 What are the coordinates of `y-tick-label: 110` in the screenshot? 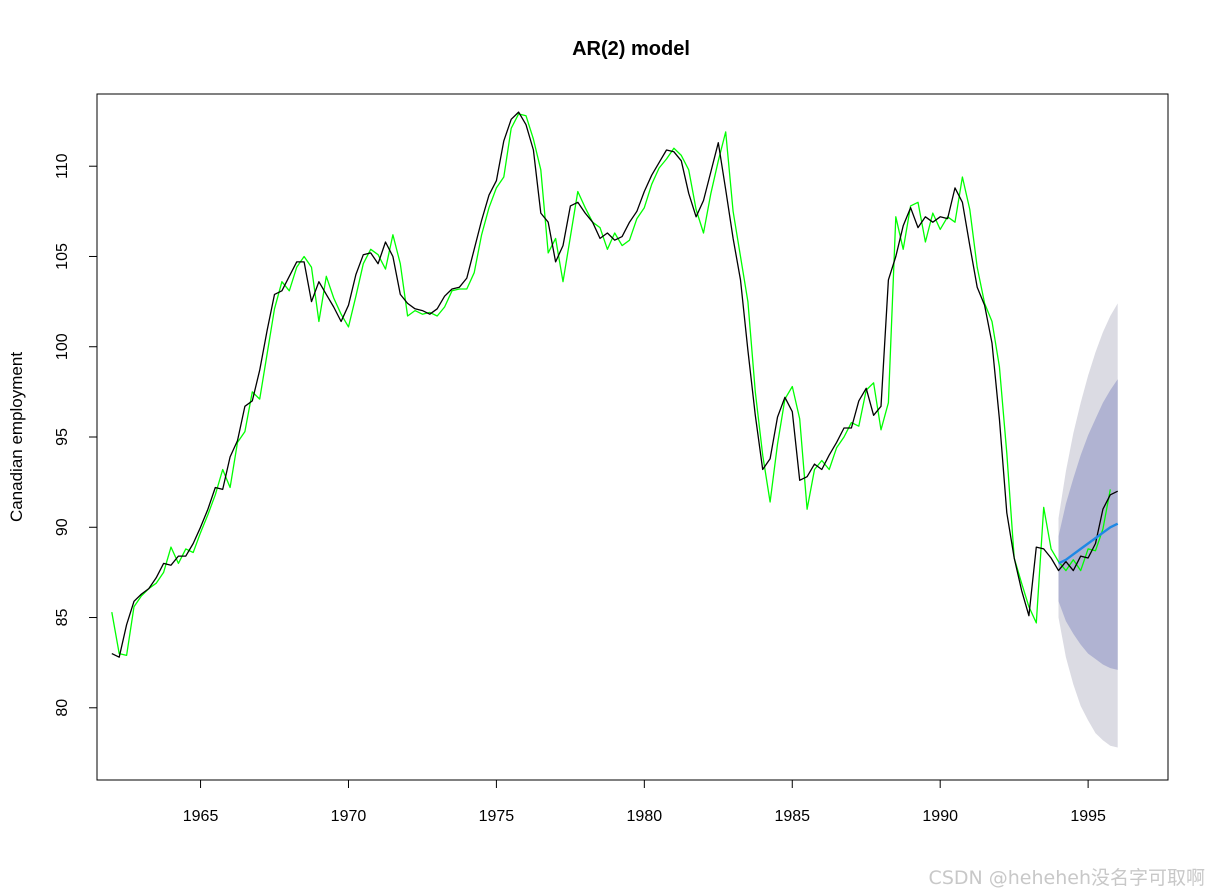 It's located at (62, 166).